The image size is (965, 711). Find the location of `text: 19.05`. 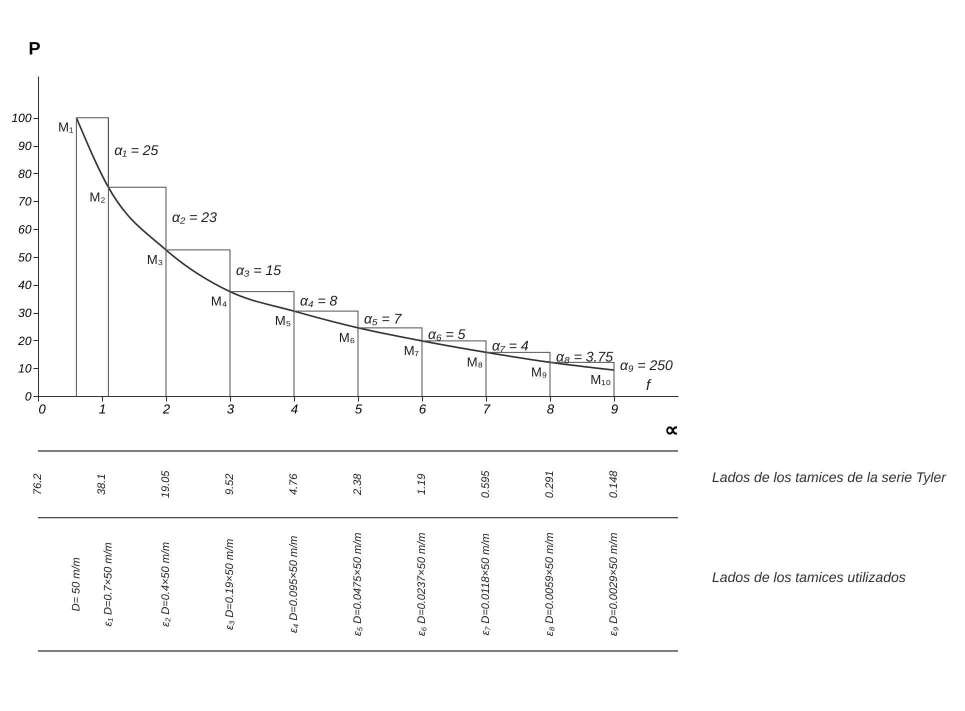

text: 19.05 is located at coordinates (166, 484).